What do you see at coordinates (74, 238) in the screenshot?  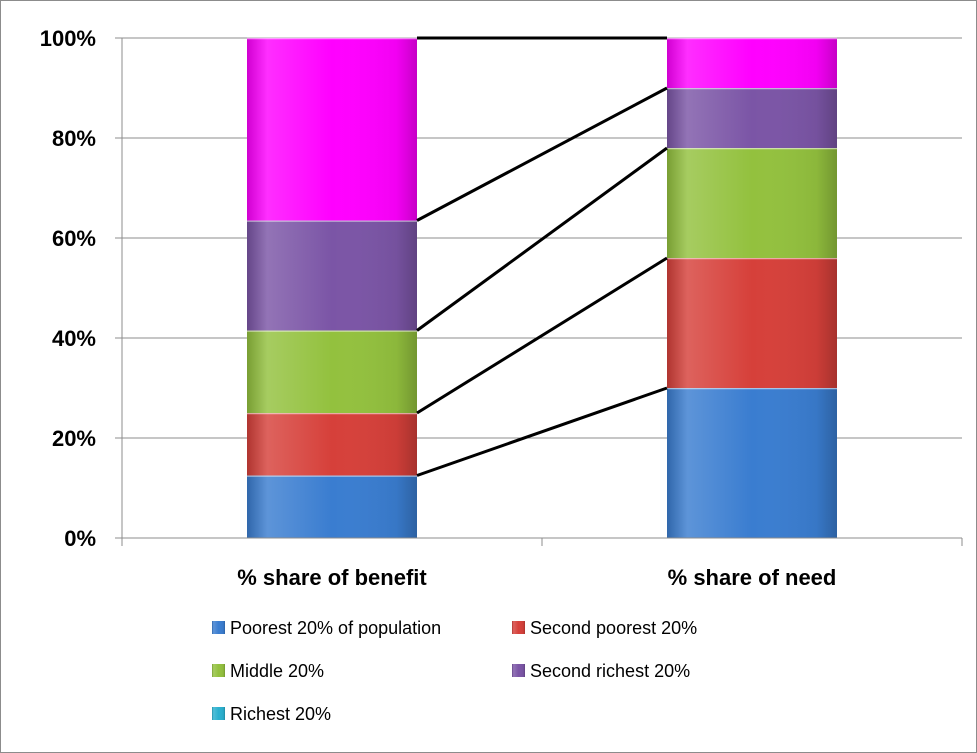 I see `y-tick-label: 60%` at bounding box center [74, 238].